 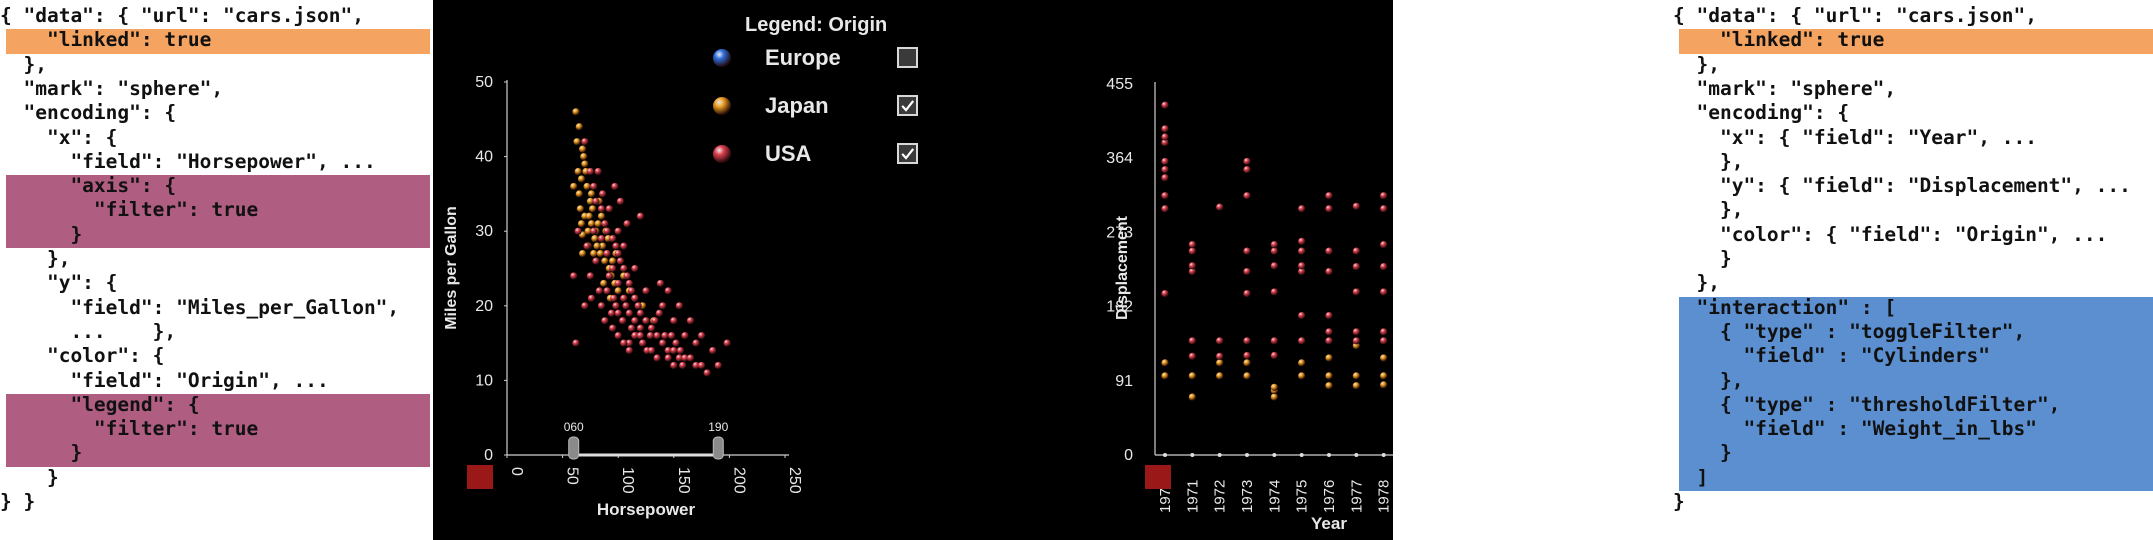 What do you see at coordinates (574, 448) in the screenshot?
I see `filter-min-handle` at bounding box center [574, 448].